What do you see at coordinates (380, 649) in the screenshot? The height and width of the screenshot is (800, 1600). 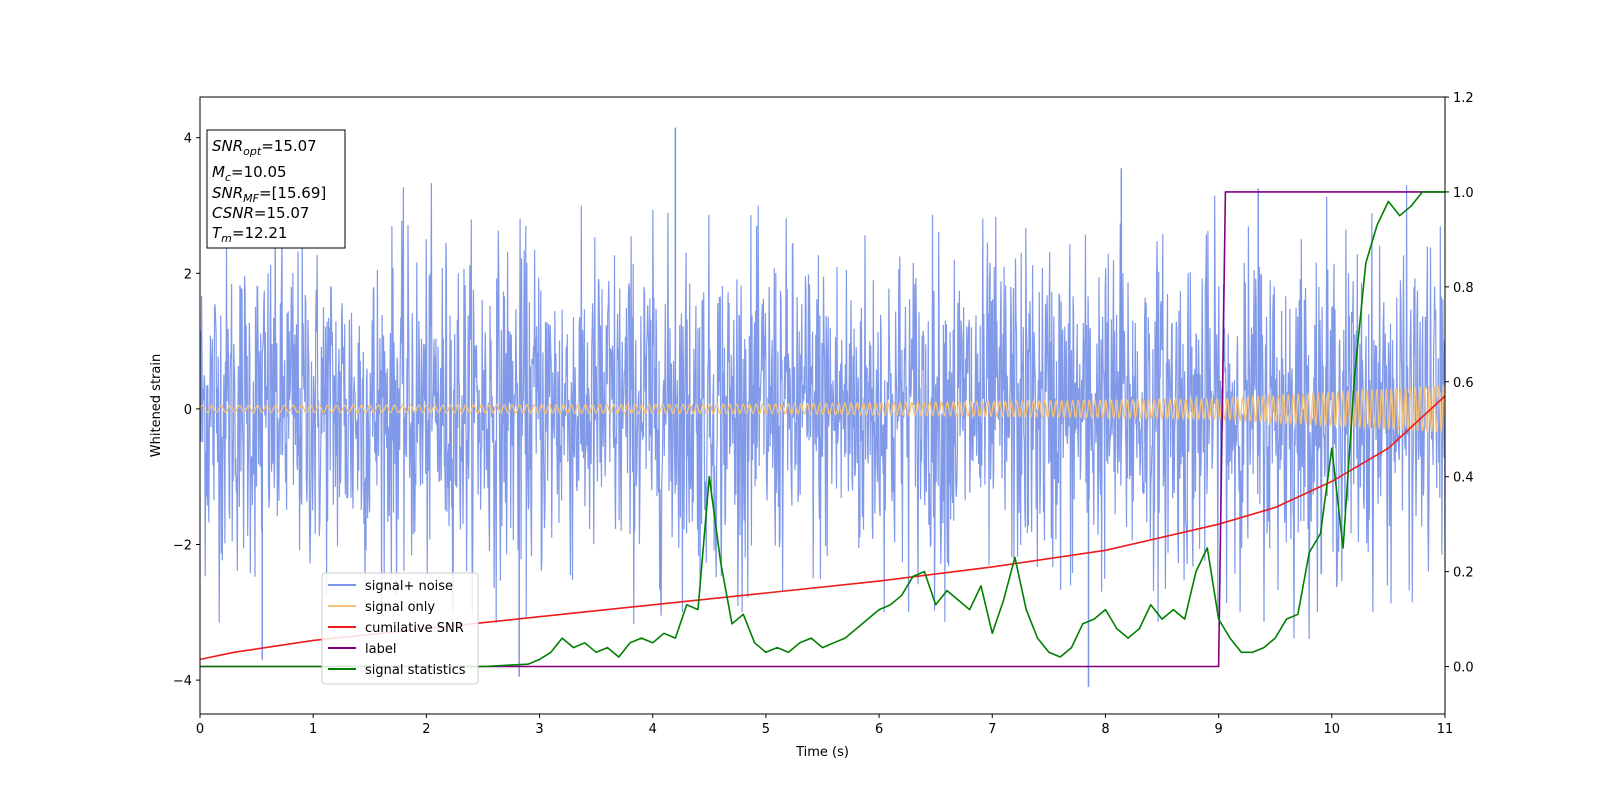 I see `legend-label-label: label` at bounding box center [380, 649].